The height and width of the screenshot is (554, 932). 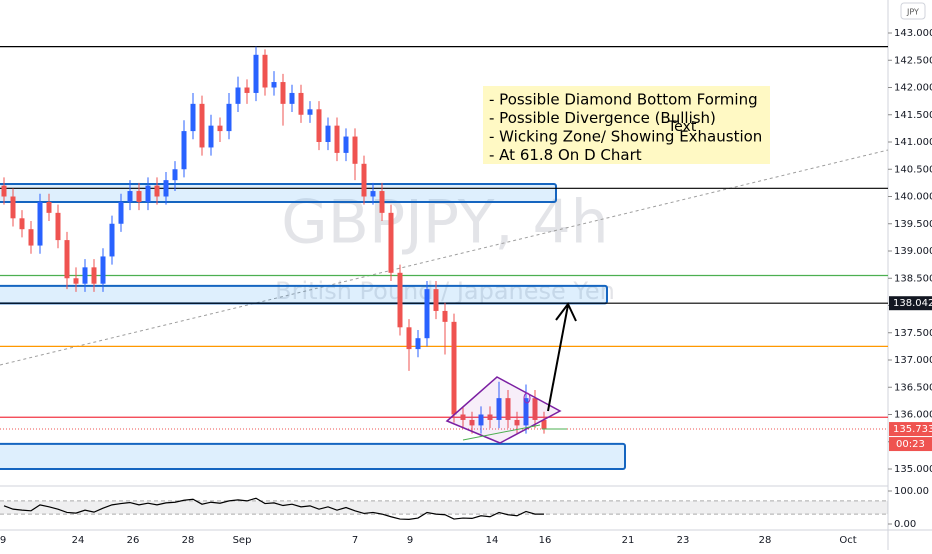 What do you see at coordinates (445, 291) in the screenshot?
I see `name-watermark: British Pound / Japanese Yen` at bounding box center [445, 291].